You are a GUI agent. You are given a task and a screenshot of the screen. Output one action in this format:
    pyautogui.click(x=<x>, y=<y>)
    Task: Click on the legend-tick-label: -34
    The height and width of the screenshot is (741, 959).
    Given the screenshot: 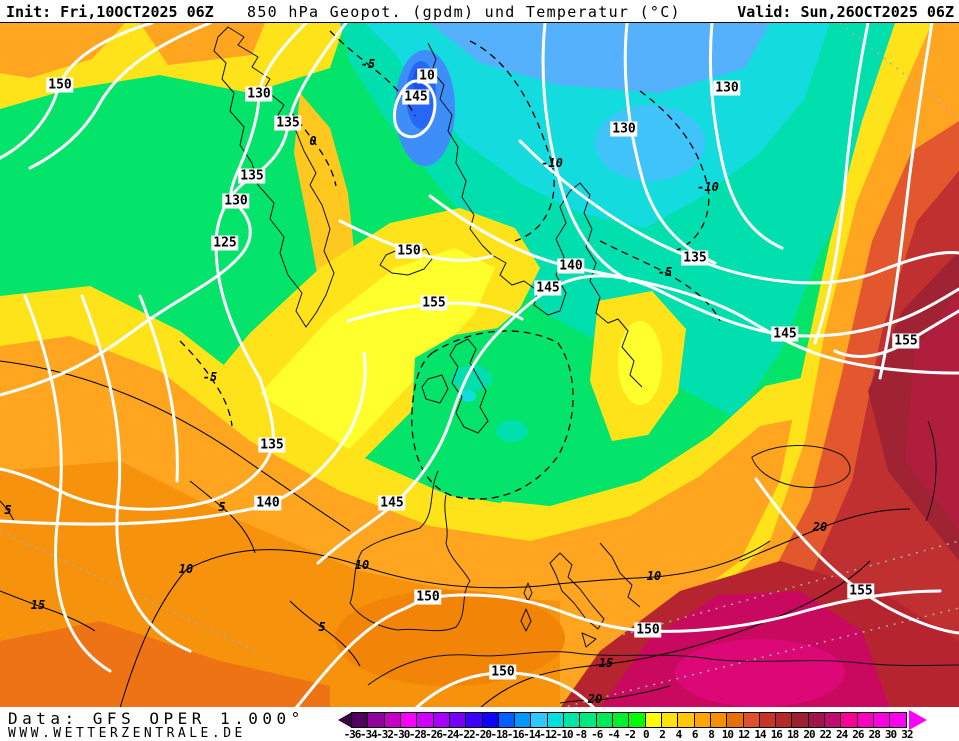 What is the action you would take?
    pyautogui.click(x=368, y=734)
    